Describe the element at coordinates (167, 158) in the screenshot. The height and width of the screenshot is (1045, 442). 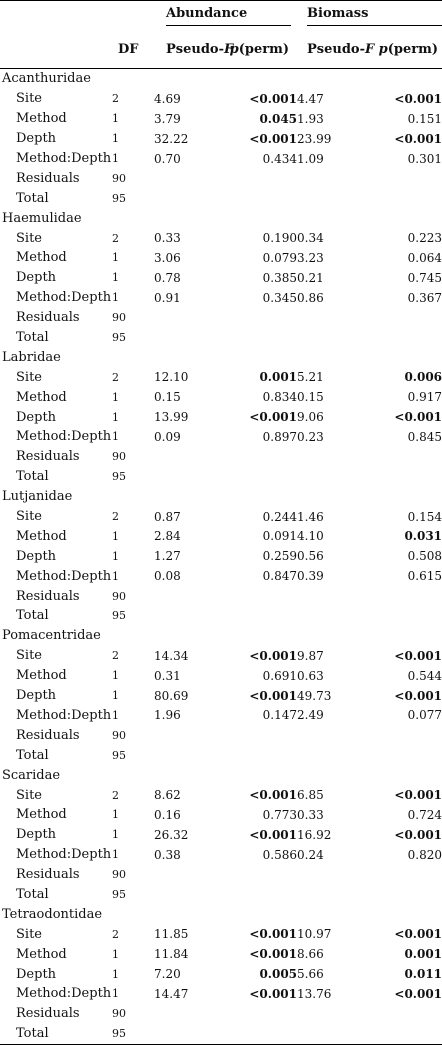
I see `abundance-pseudo-f-cell: 0.70` at that location.